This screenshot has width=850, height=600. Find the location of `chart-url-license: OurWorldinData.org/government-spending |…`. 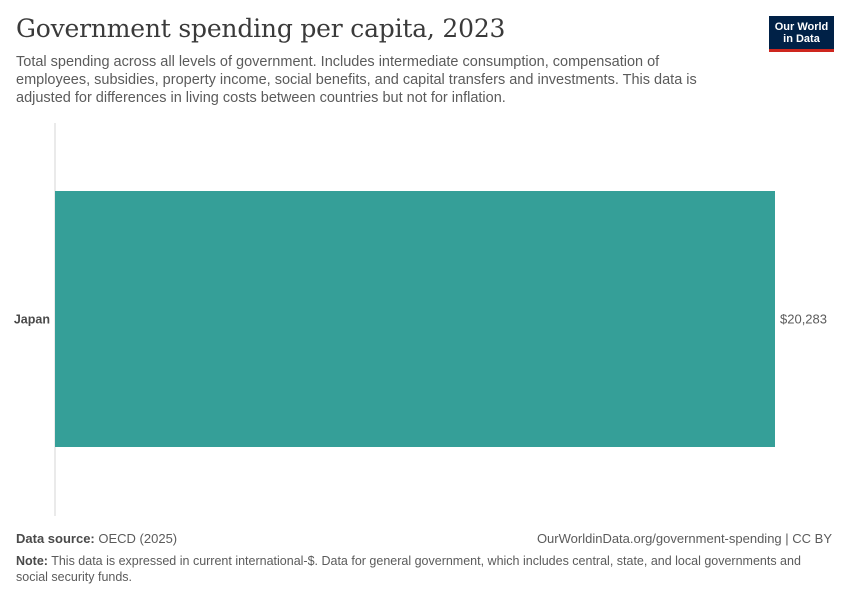

chart-url-license: OurWorldinData.org/government-spending |… is located at coordinates (684, 538).